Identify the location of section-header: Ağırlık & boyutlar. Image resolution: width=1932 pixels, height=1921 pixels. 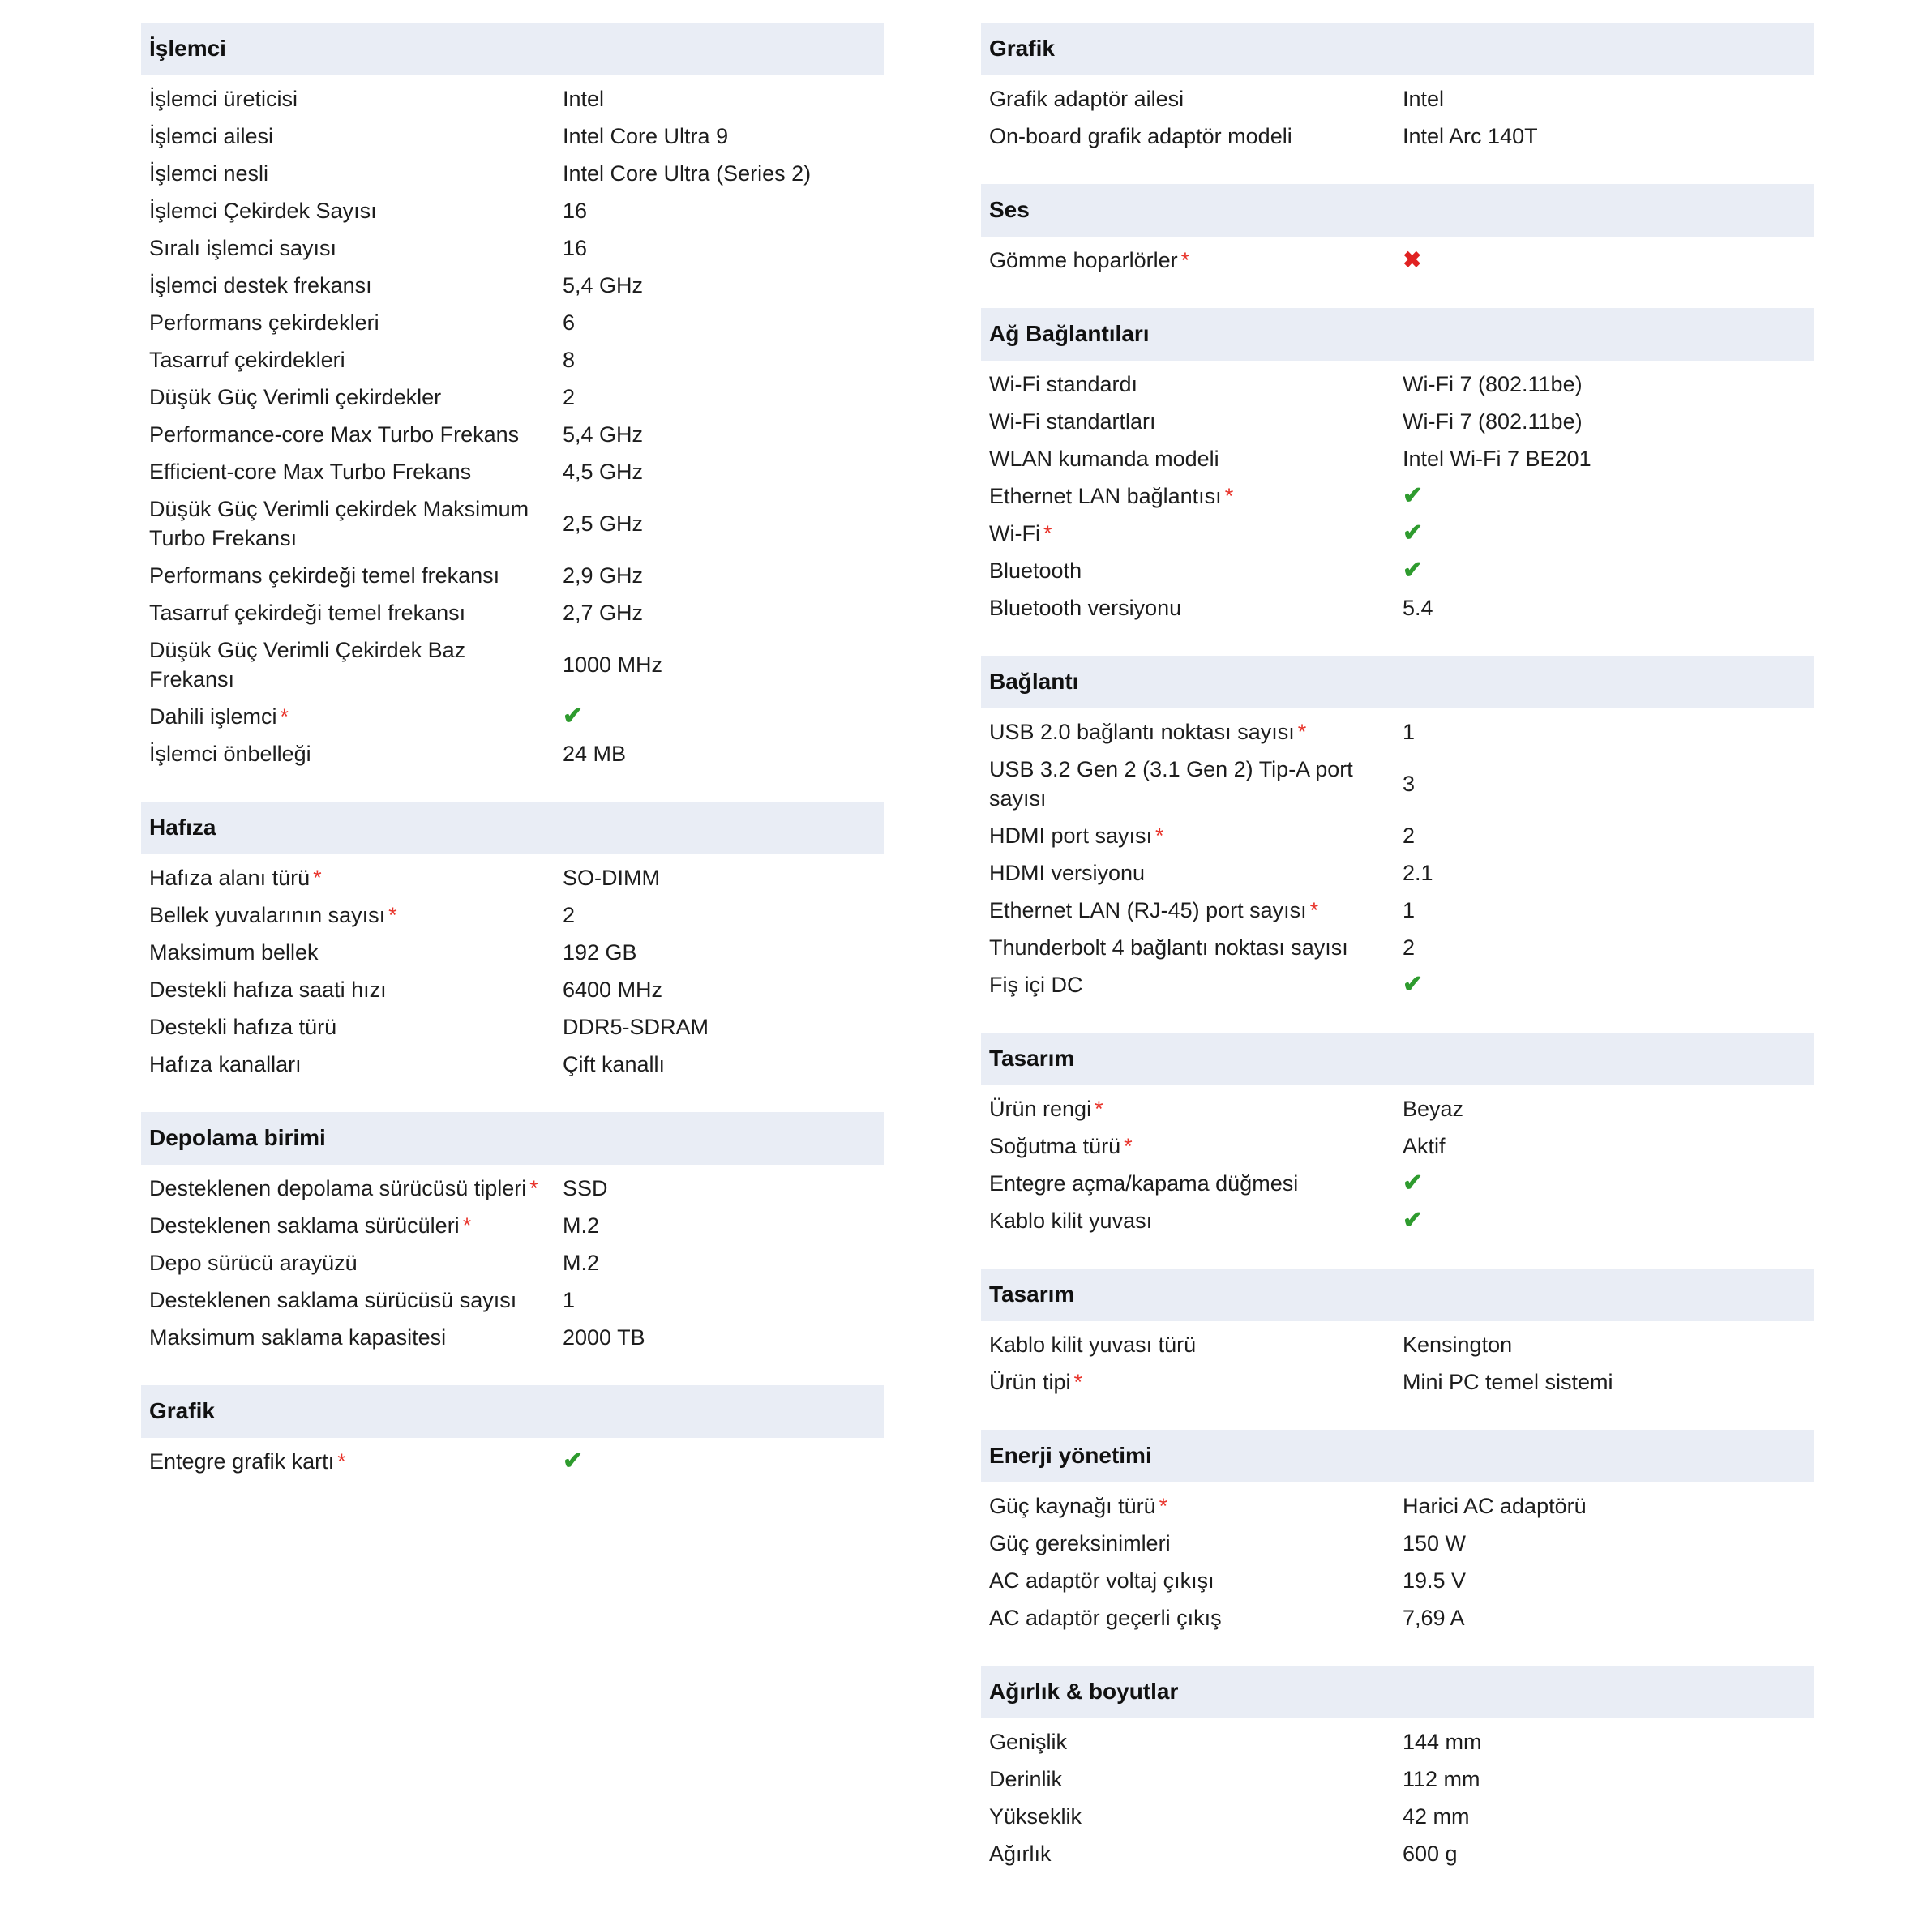
(1397, 1692).